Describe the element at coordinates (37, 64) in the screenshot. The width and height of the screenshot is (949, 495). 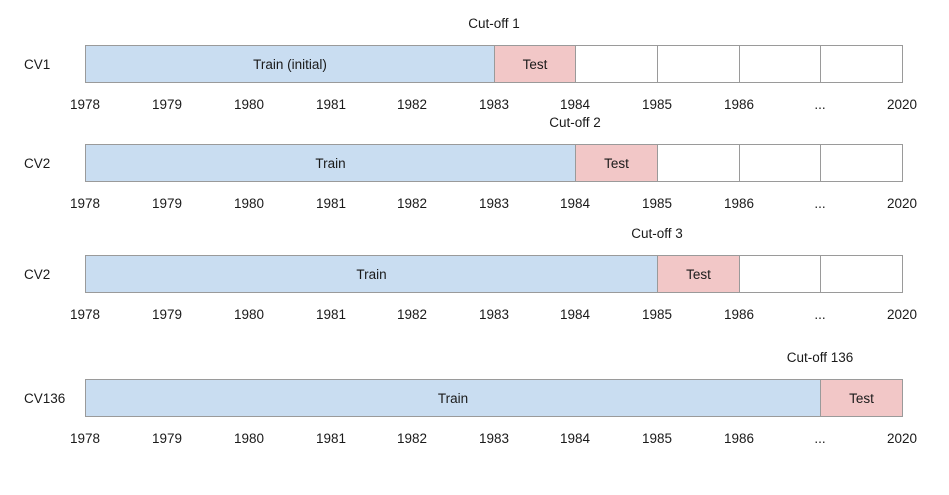
I see `cv-label: CV1` at that location.